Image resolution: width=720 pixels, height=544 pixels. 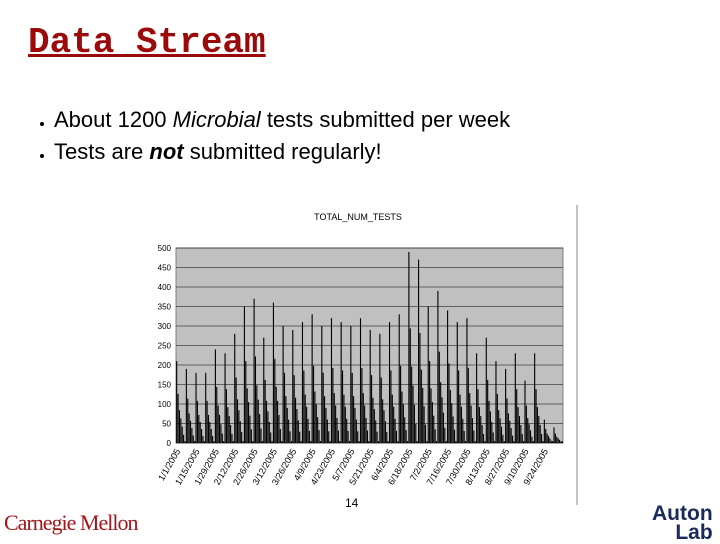 I want to click on y-tick-label: 50, so click(x=166, y=424).